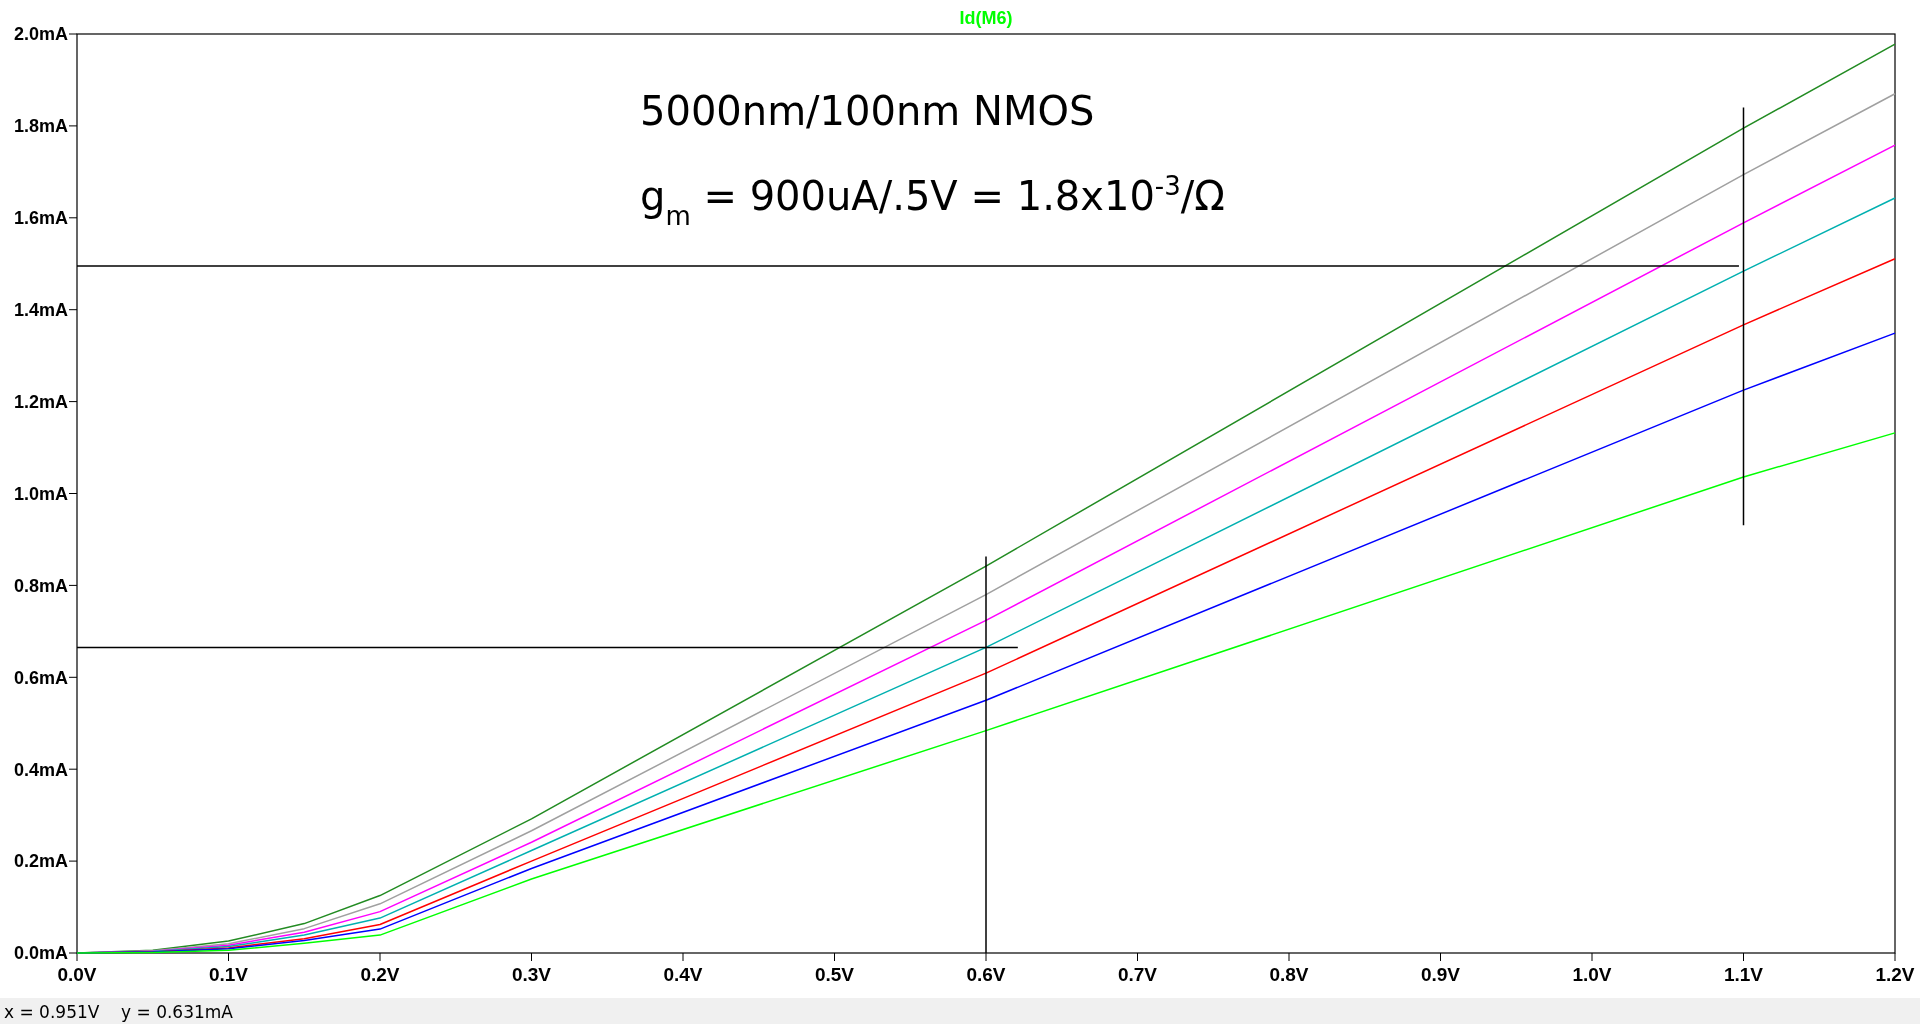 This screenshot has width=1920, height=1024. I want to click on y-tick-label: 2.0mA, so click(40, 34).